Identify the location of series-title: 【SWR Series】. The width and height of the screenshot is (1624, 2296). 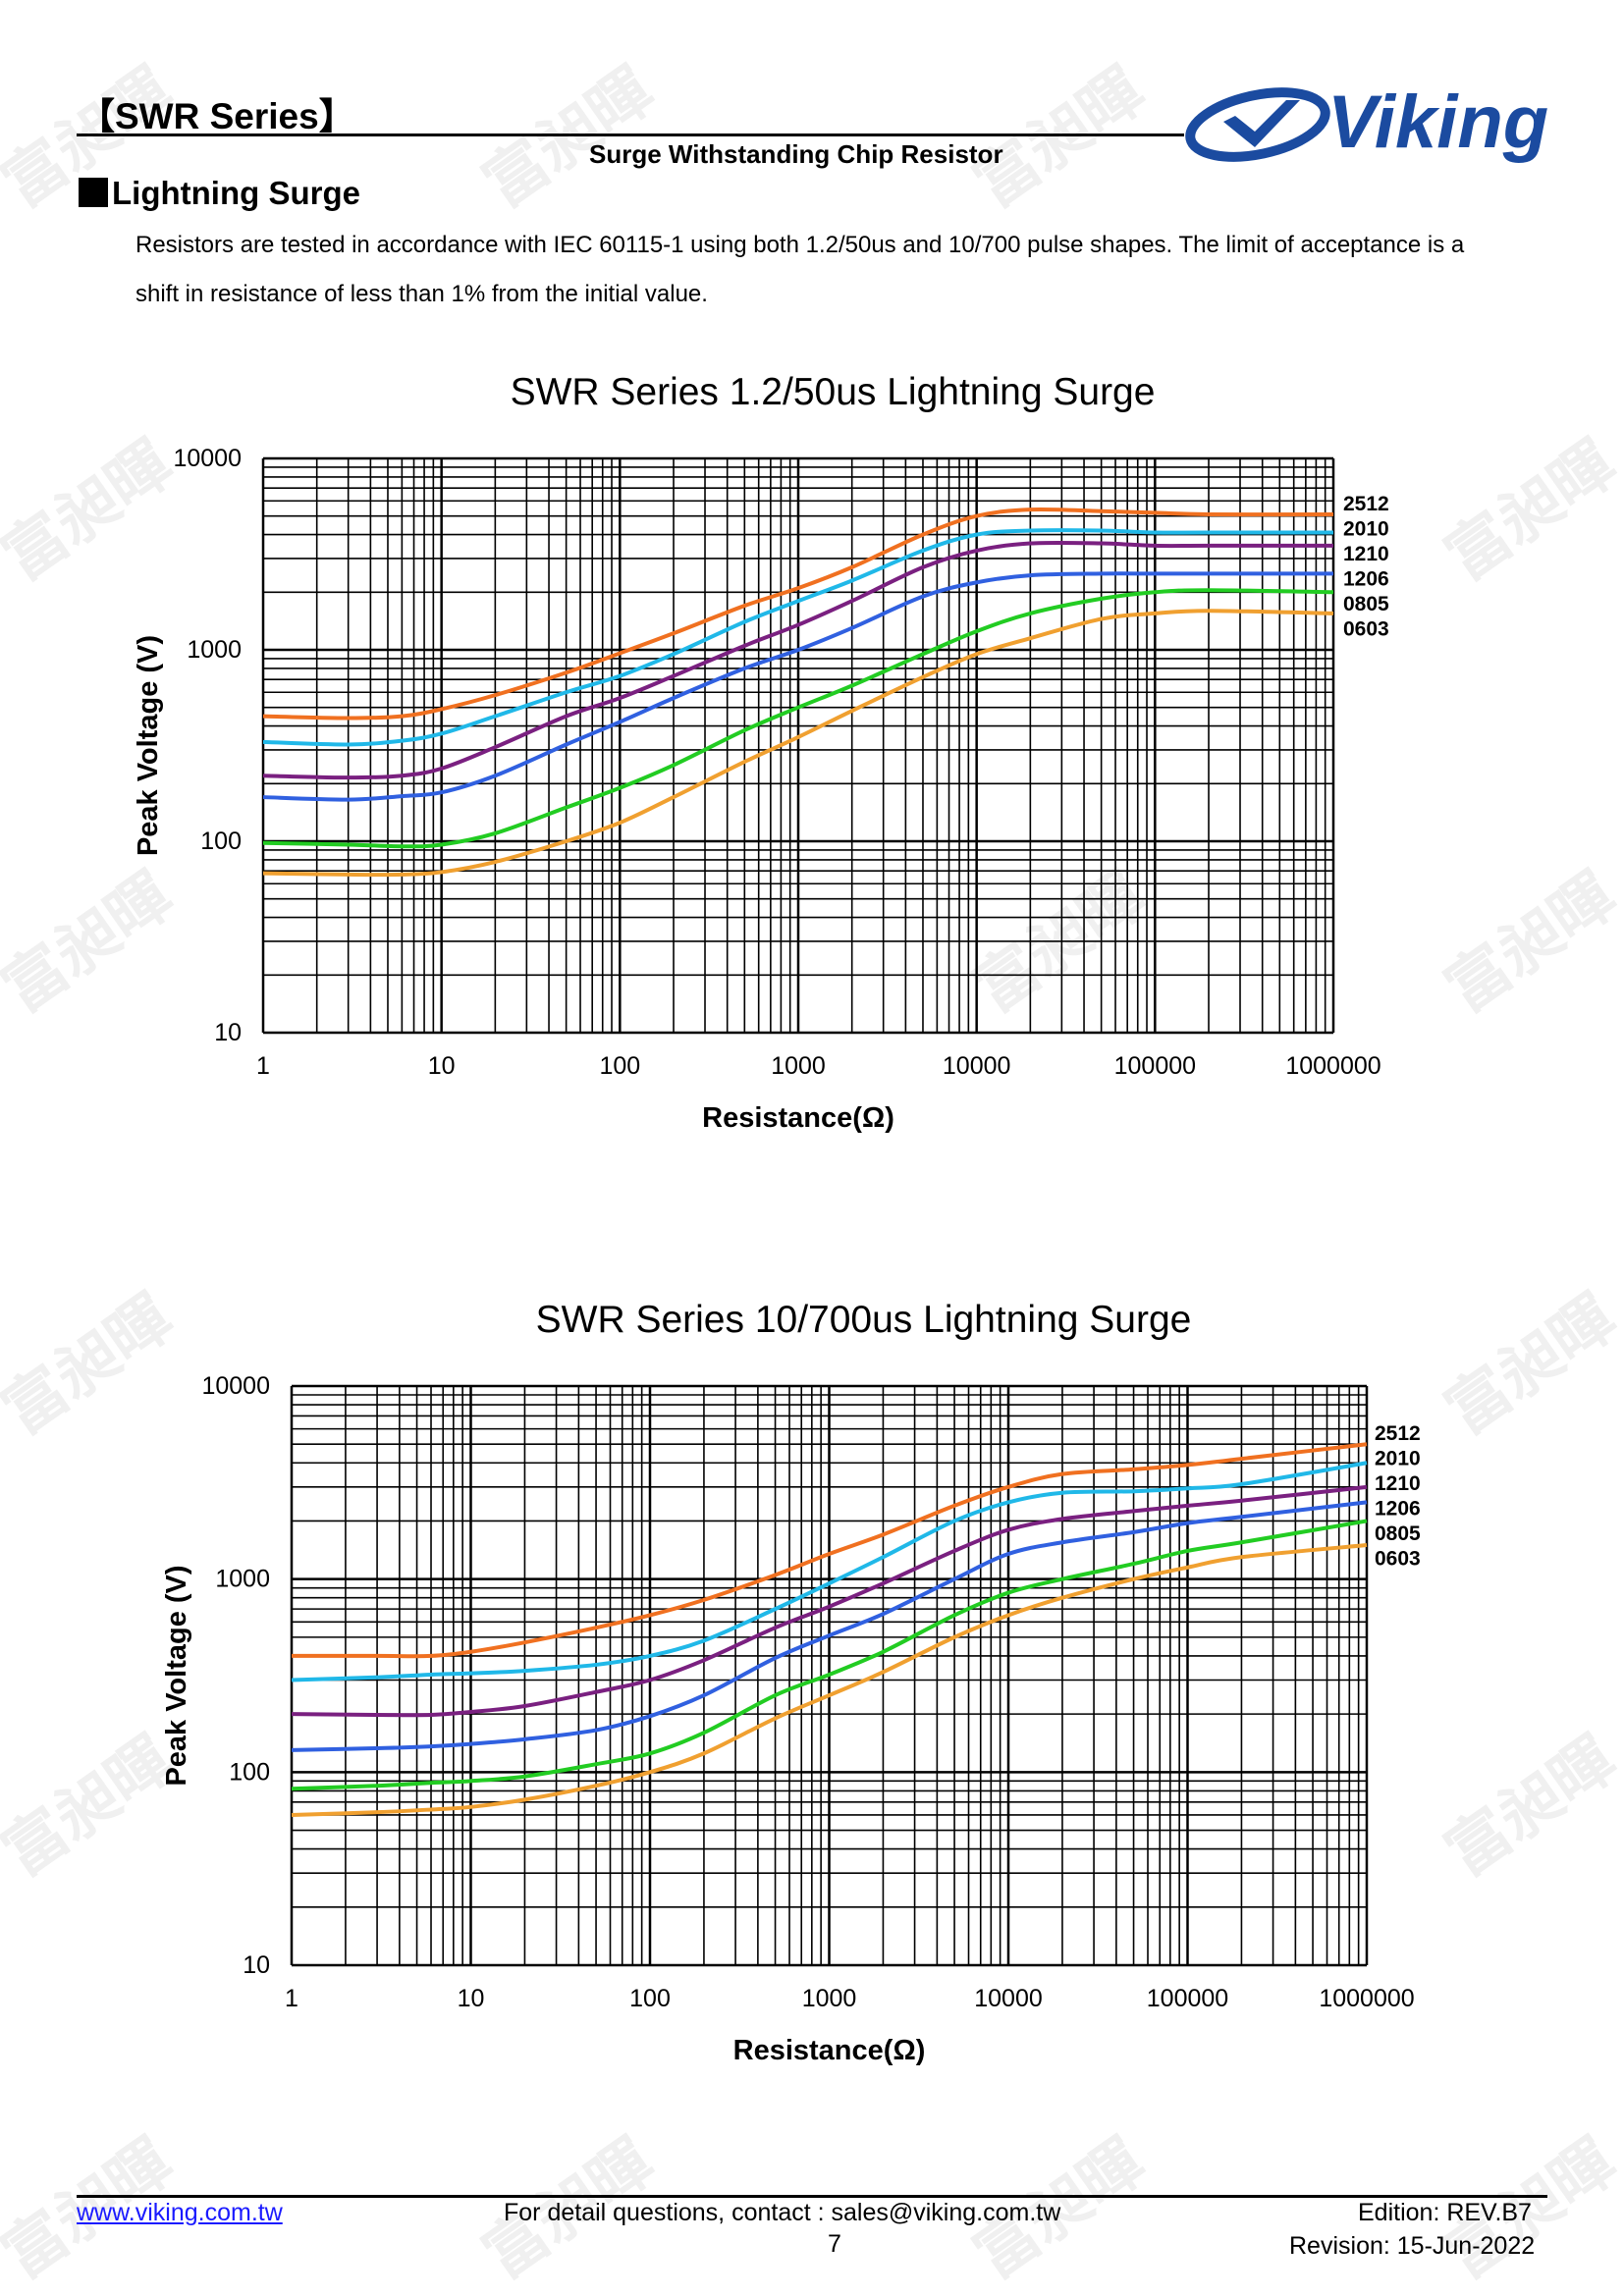
(217, 116).